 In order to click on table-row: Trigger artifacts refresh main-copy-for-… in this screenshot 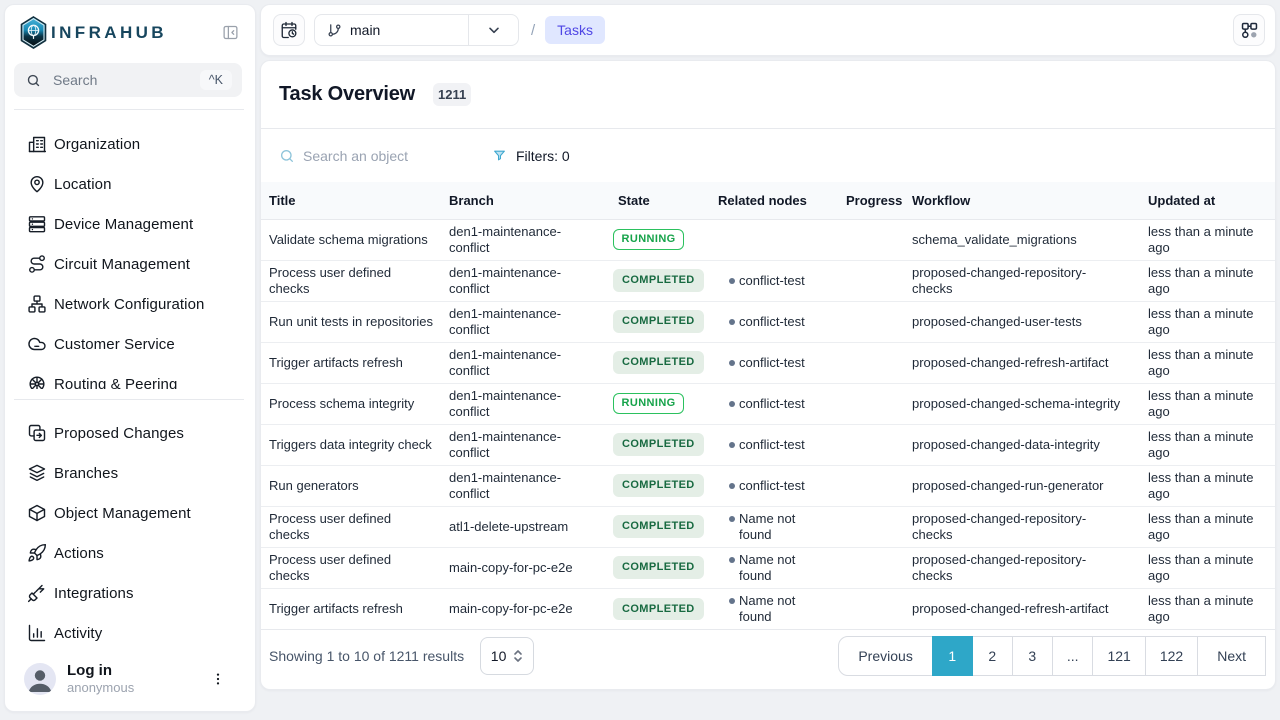, I will do `click(768, 608)`.